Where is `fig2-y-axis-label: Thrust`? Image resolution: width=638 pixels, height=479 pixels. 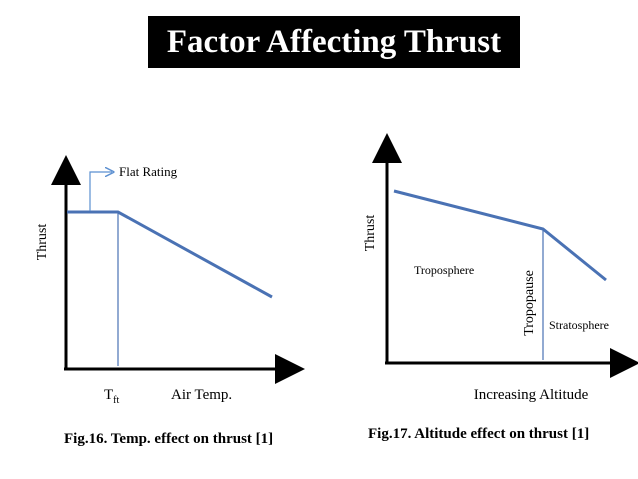
fig2-y-axis-label: Thrust is located at coordinates (370, 233).